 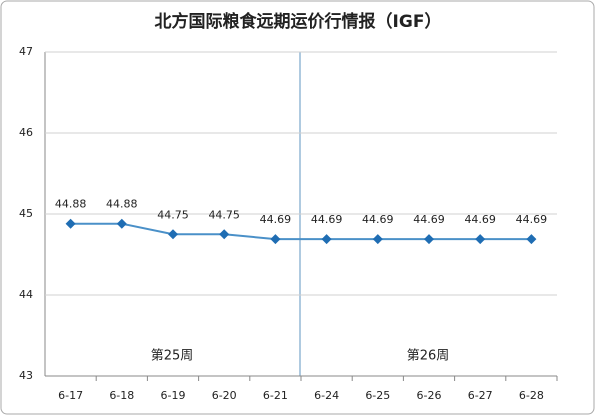 What do you see at coordinates (224, 395) in the screenshot?
I see `x-tick-label: 6-20` at bounding box center [224, 395].